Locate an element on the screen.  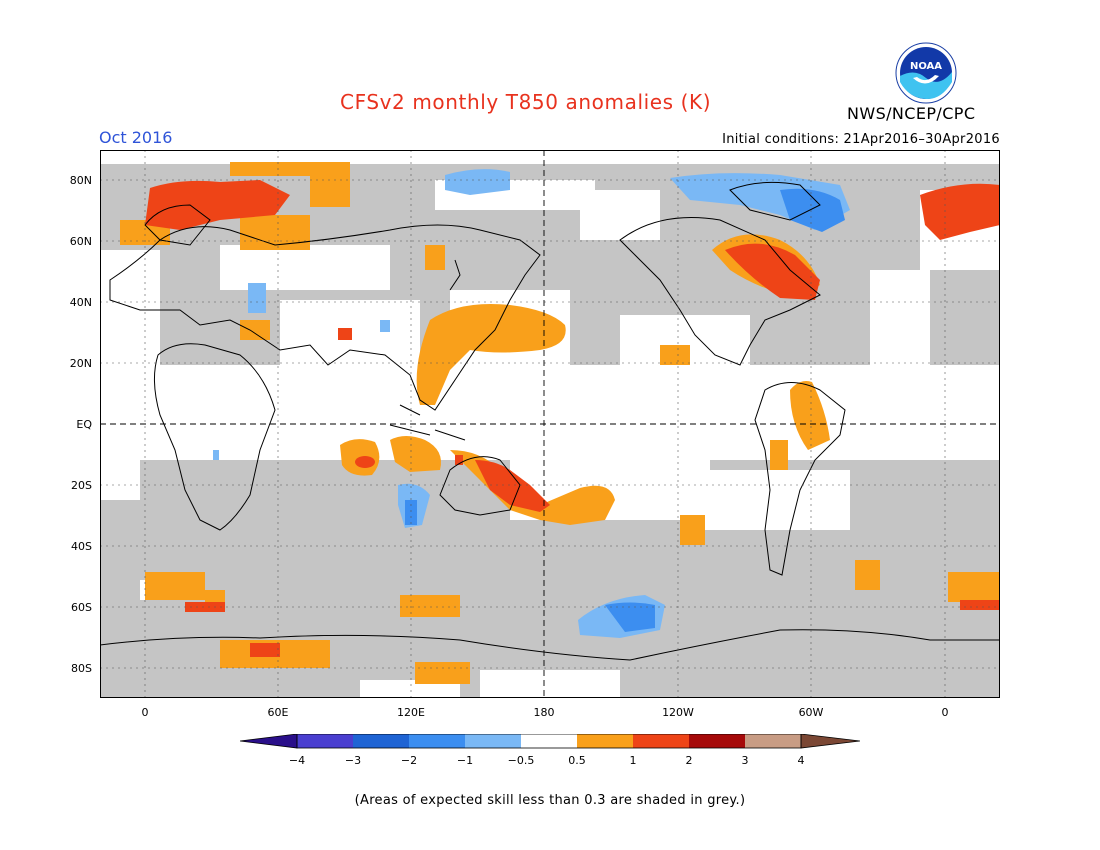
colorbar-label-m05: −0.5 is located at coordinates (521, 760).